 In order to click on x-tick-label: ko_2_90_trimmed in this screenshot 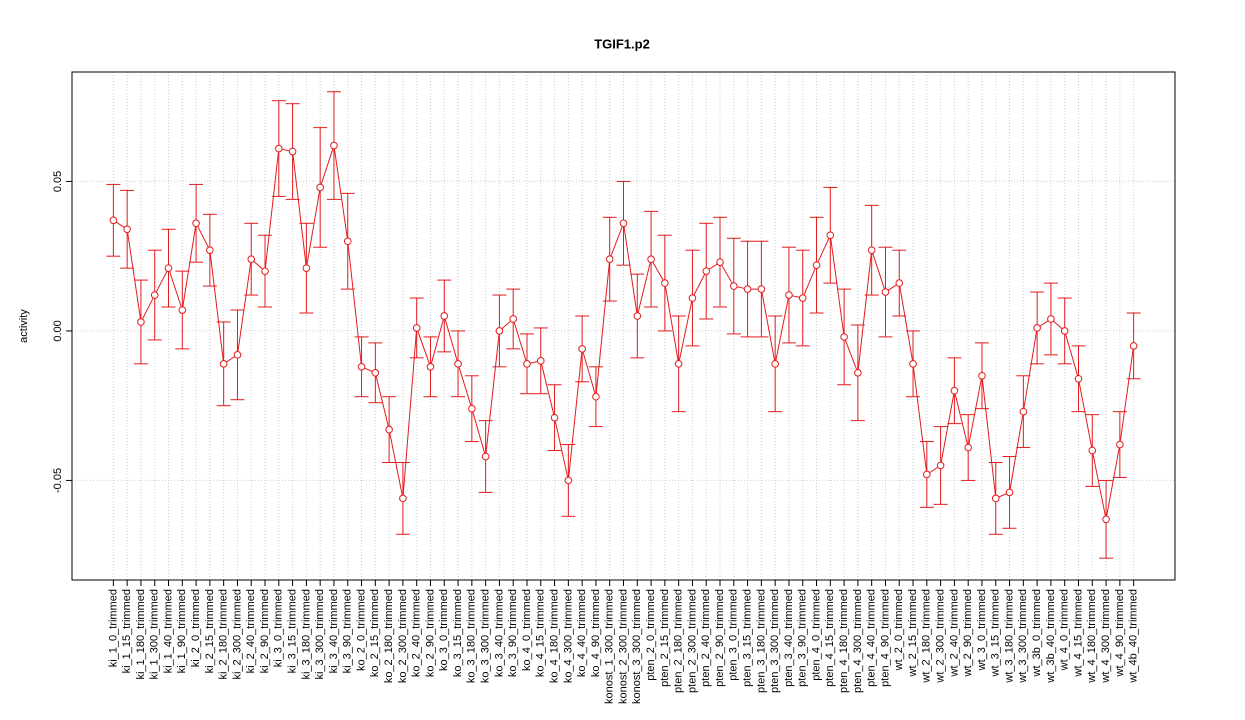, I will do `click(430, 633)`.